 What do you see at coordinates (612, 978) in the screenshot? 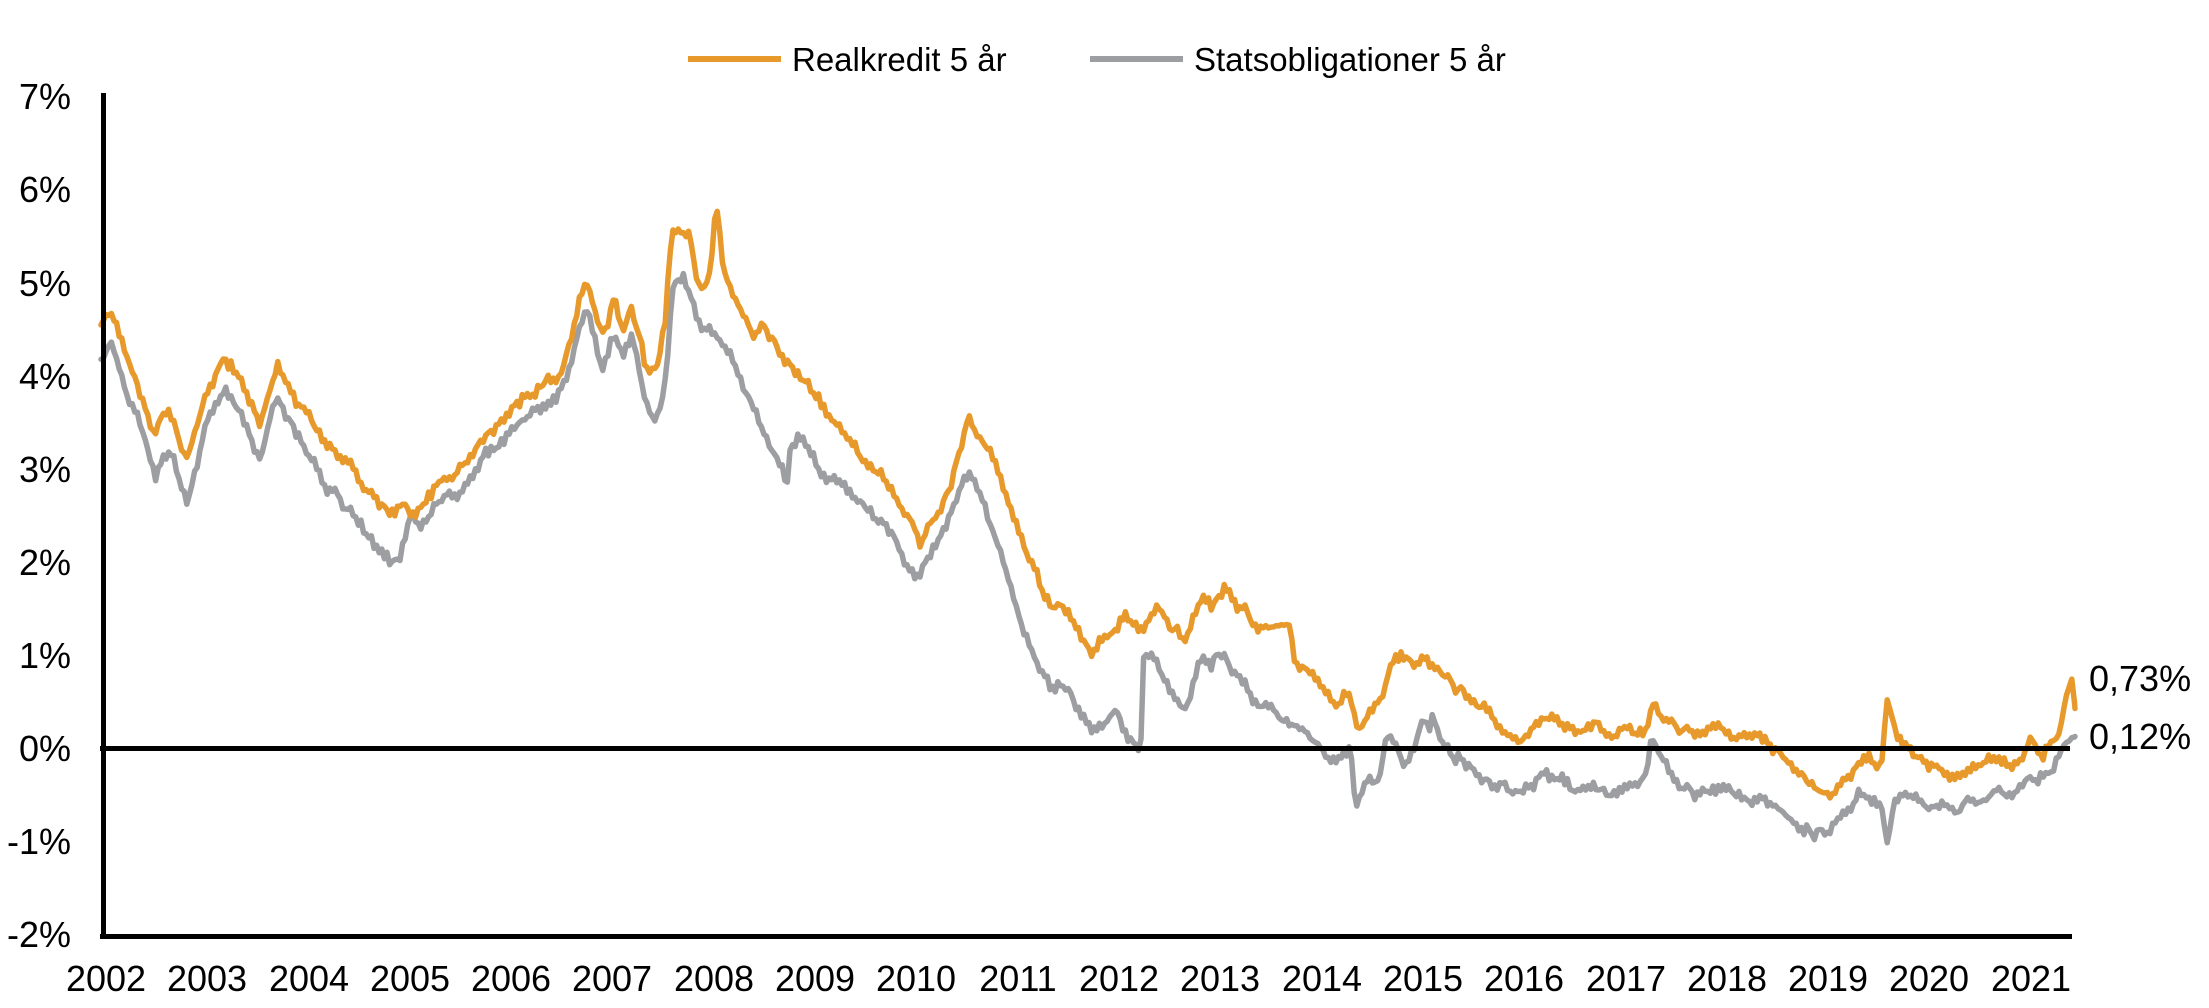
I see `svg-text: 2007` at bounding box center [612, 978].